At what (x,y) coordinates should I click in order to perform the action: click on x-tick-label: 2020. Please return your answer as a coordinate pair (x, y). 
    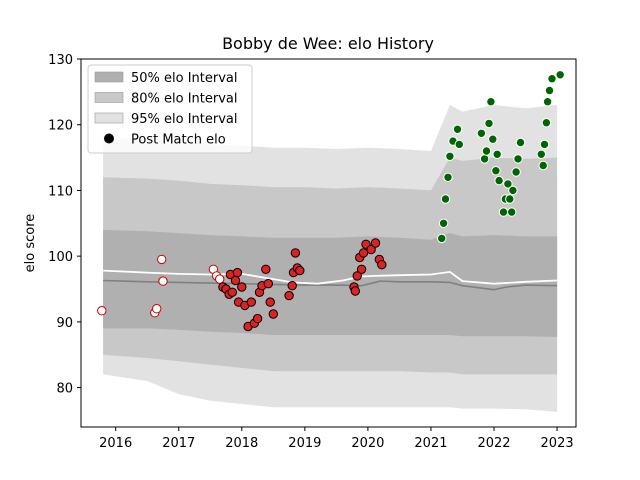
    Looking at the image, I should click on (367, 443).